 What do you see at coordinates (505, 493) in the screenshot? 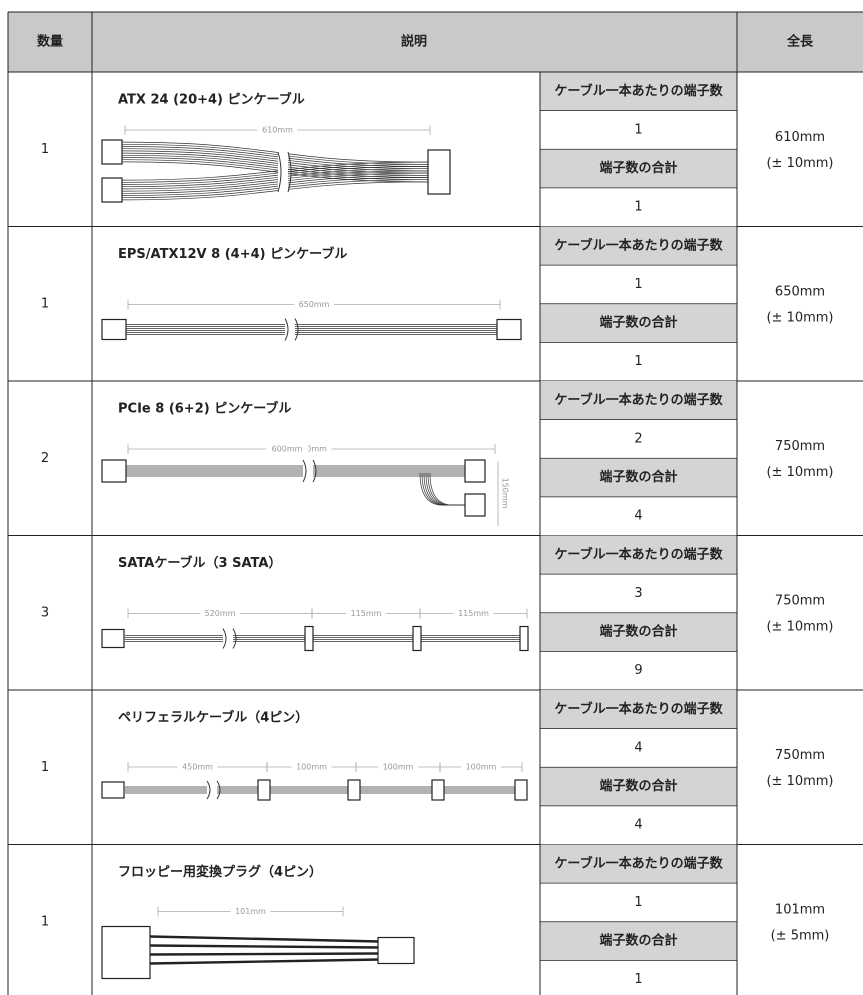
I see `dim-label: 150mm` at bounding box center [505, 493].